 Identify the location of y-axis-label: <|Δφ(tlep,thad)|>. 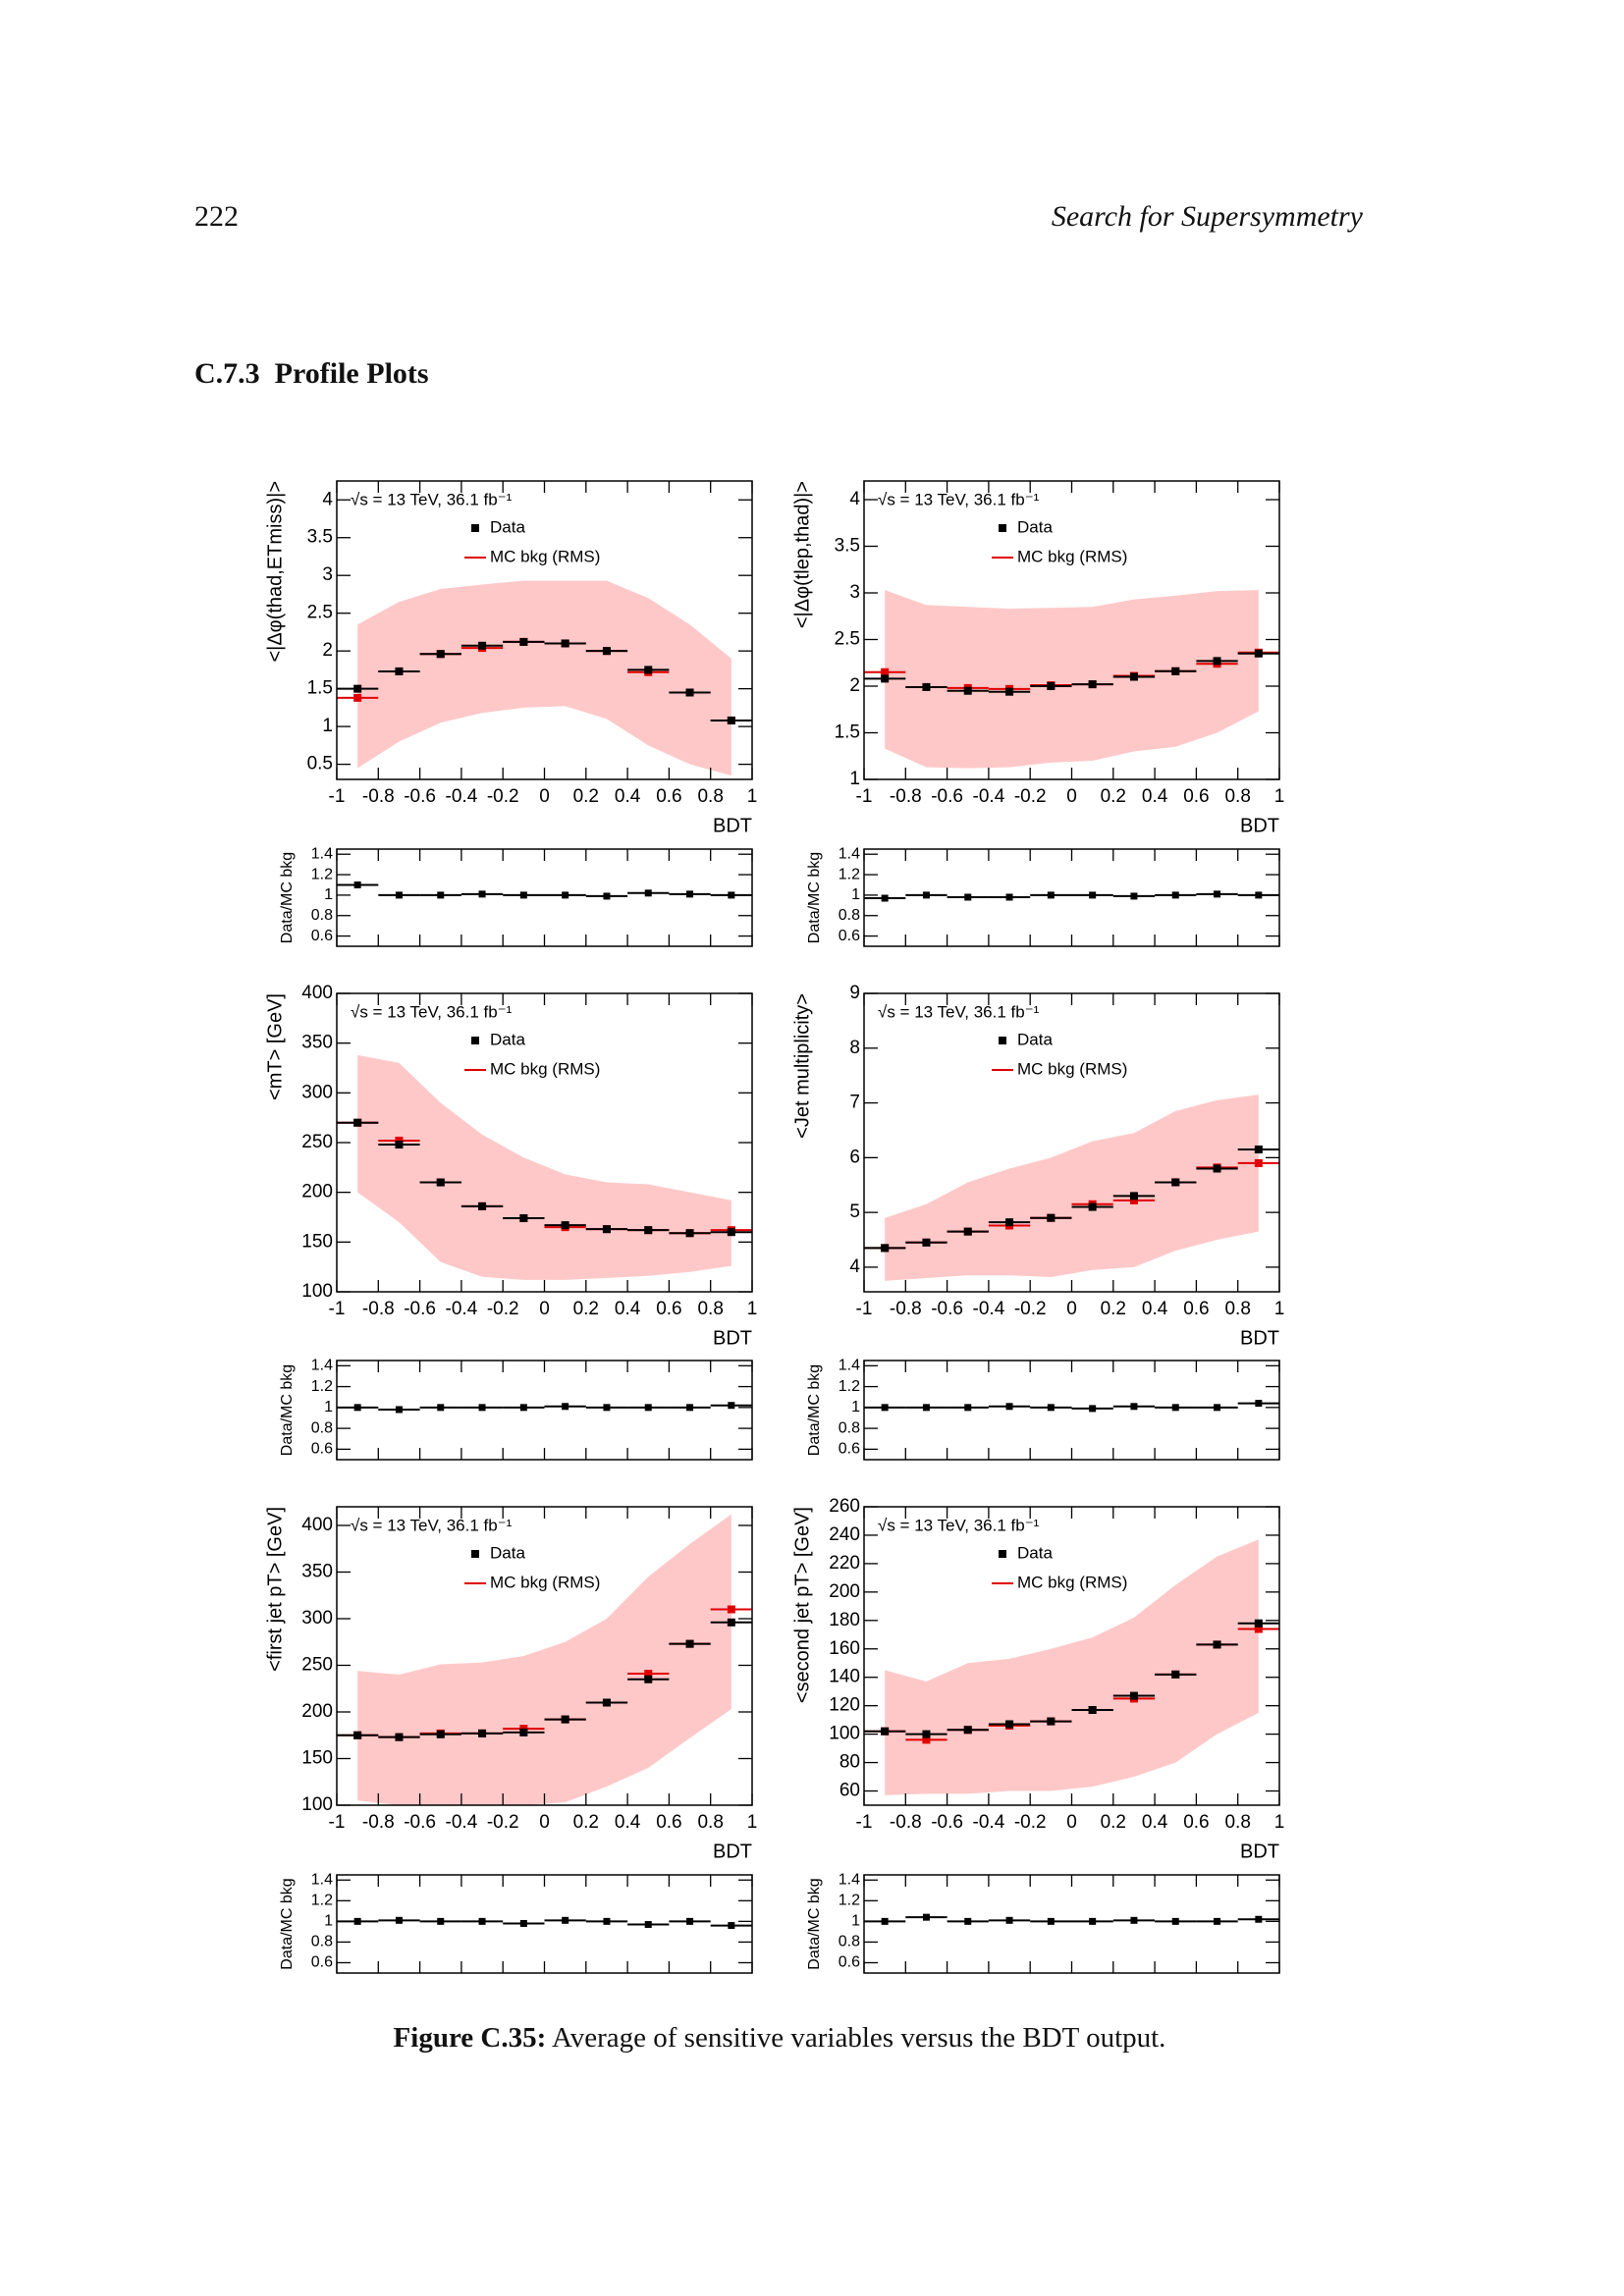
(802, 554).